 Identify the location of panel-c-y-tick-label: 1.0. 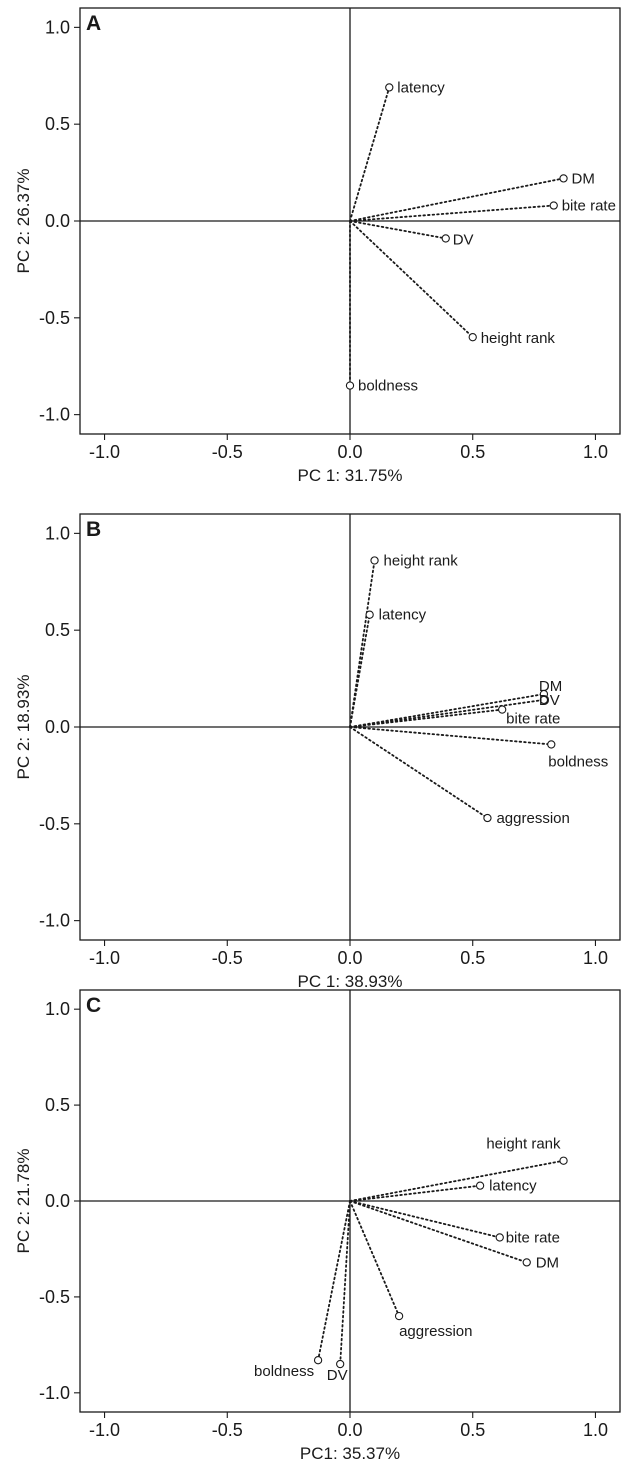
(57, 1009).